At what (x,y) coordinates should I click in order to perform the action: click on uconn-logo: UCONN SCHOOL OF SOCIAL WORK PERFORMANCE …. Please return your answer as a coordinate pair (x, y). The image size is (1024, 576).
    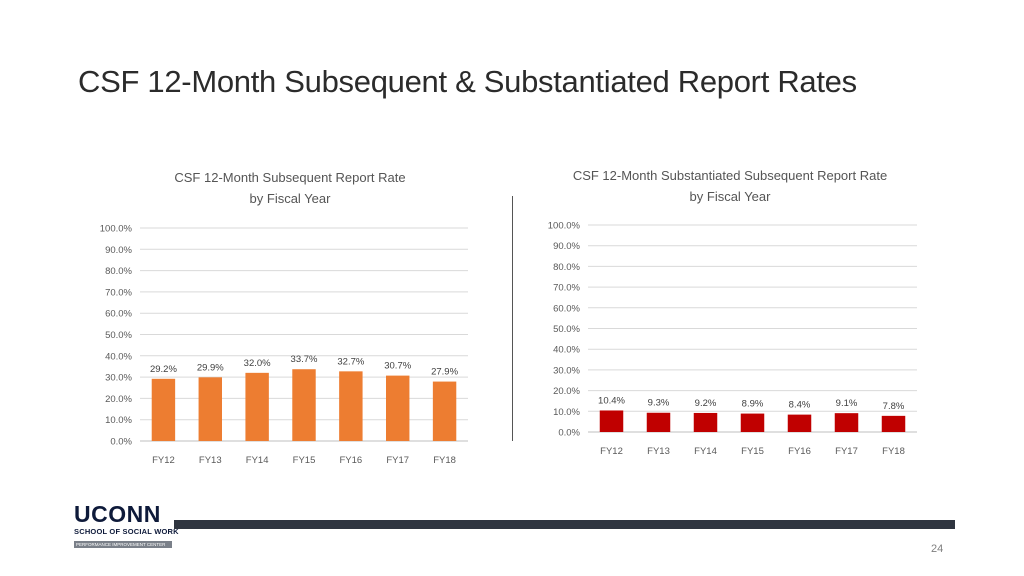
    Looking at the image, I should click on (126, 524).